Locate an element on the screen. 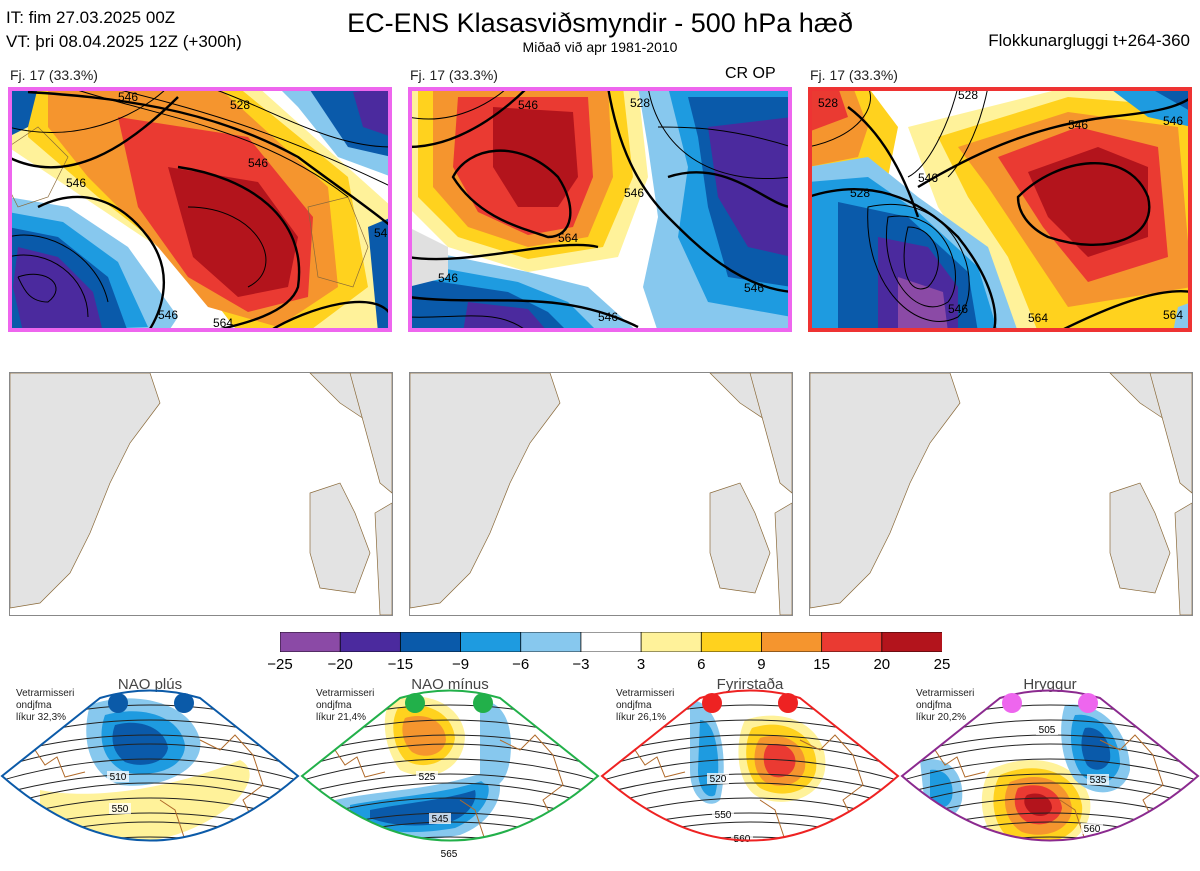  colorbar-tick-label: −25 is located at coordinates (280, 664).